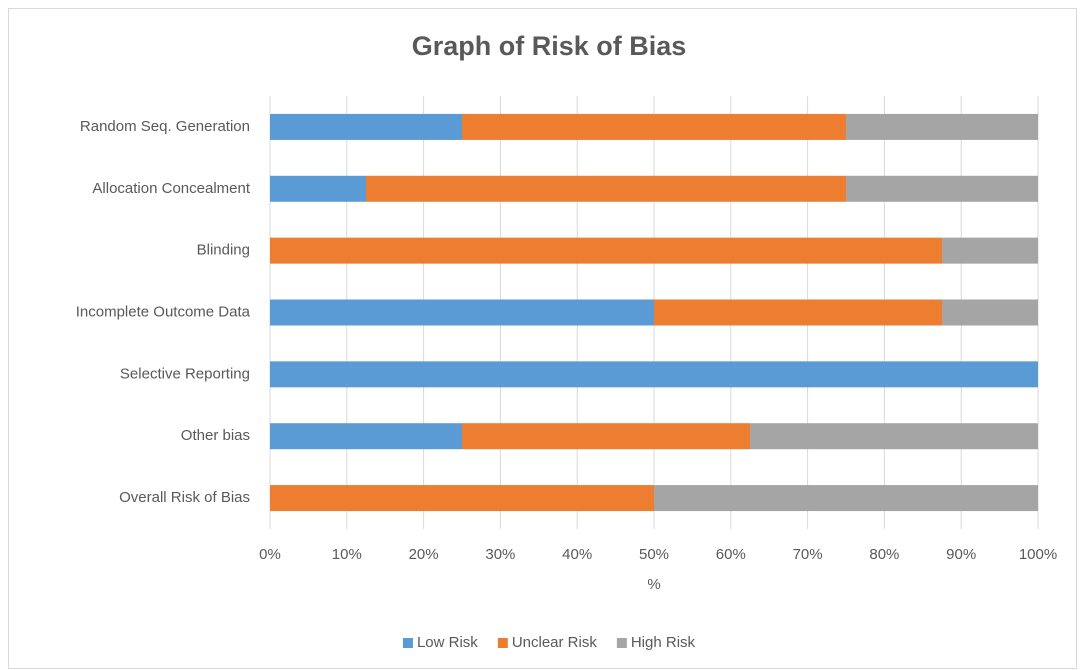 This screenshot has width=1080, height=670. Describe the element at coordinates (1038, 554) in the screenshot. I see `x-tick-label: 100%` at that location.